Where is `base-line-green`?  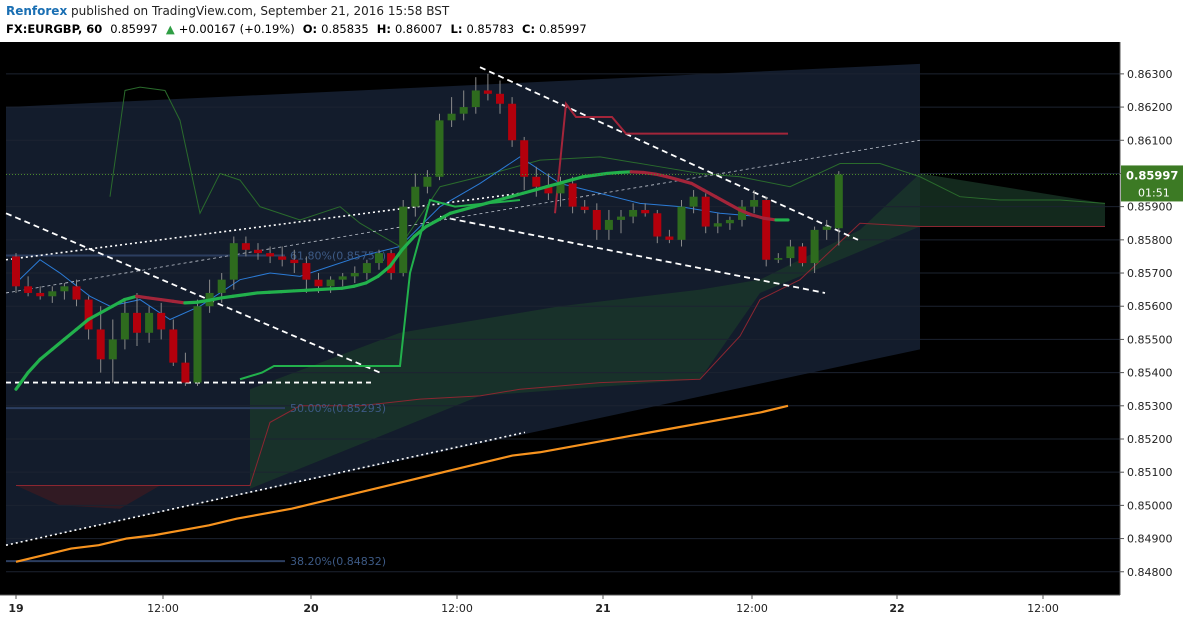 base-line-green is located at coordinates (380, 289).